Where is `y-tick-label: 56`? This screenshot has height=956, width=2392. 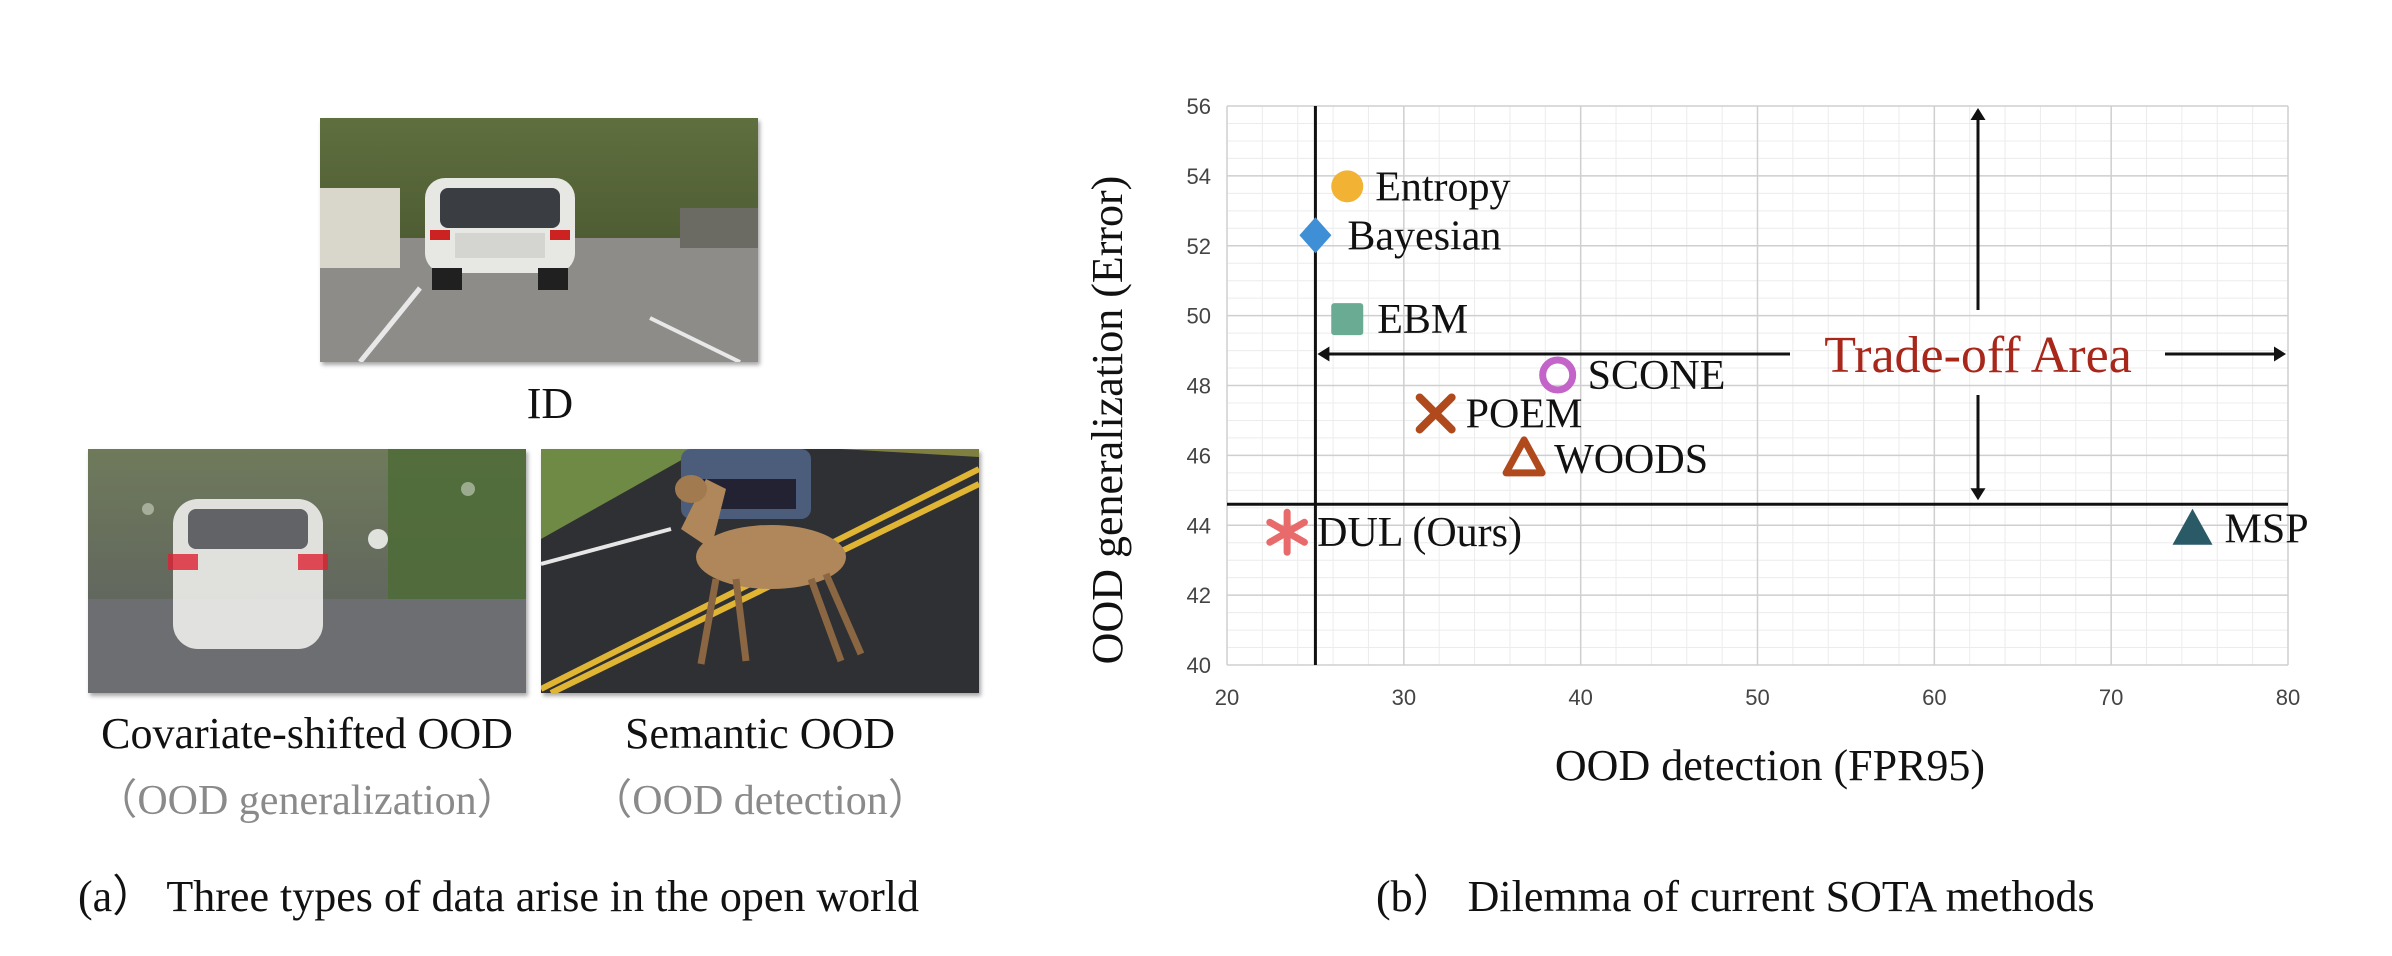 y-tick-label: 56 is located at coordinates (1199, 106).